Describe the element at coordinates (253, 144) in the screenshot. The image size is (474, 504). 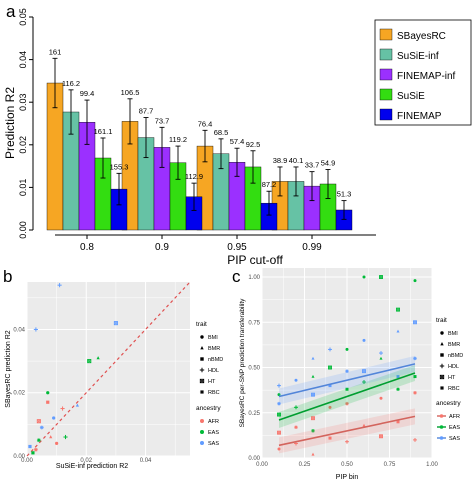
I see `bar-data-label: 92.5` at that location.